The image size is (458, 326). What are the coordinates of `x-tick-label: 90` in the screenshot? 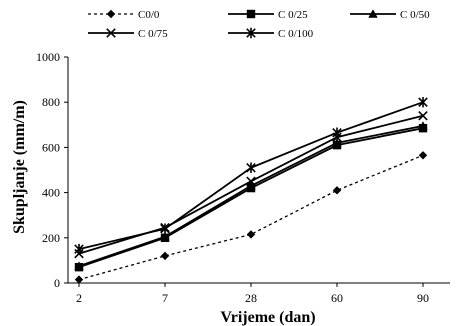 It's located at (423, 298).